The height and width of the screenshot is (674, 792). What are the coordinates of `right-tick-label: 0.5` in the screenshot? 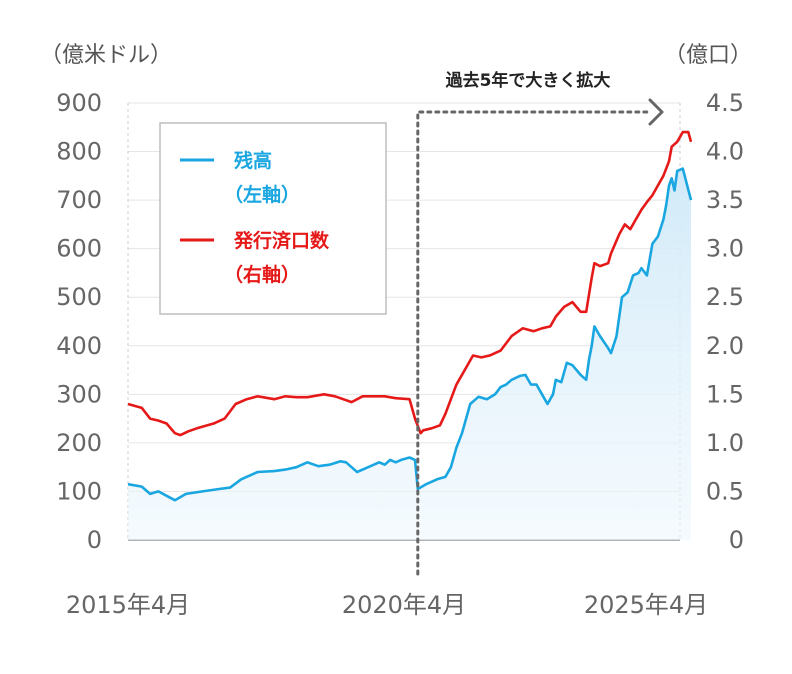 It's located at (725, 491).